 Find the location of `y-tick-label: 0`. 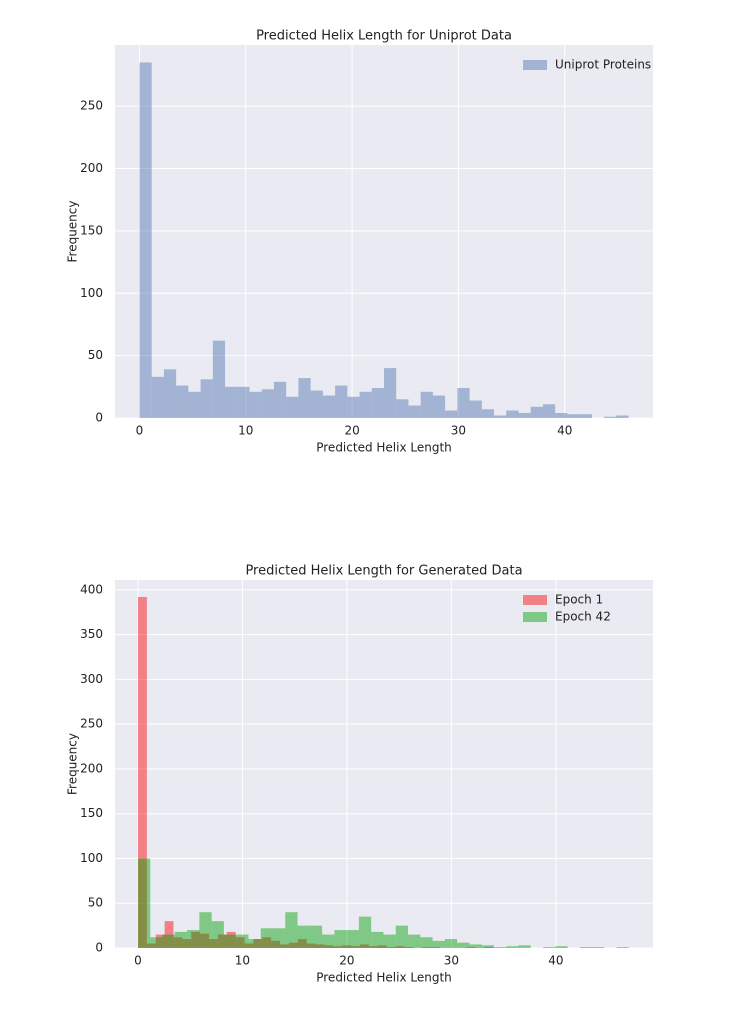

y-tick-label: 0 is located at coordinates (99, 948).